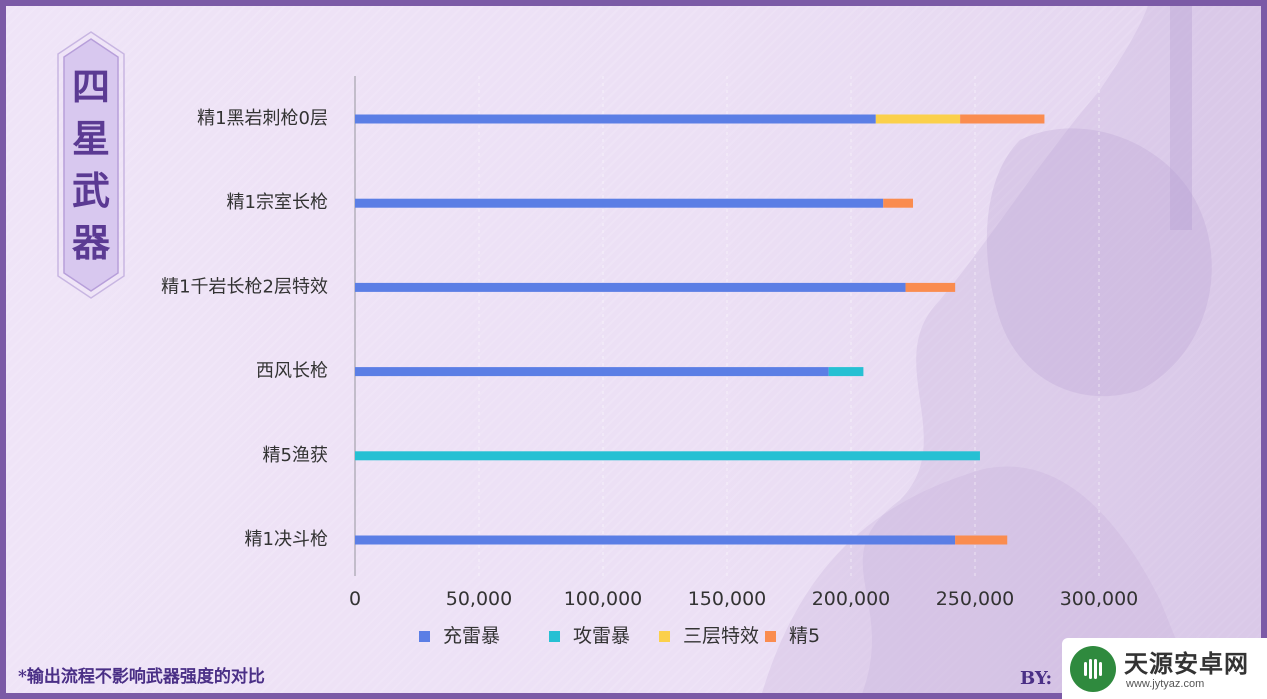 The height and width of the screenshot is (699, 1267). What do you see at coordinates (262, 118) in the screenshot?
I see `category-label: 精1黑岩刺枪0层` at bounding box center [262, 118].